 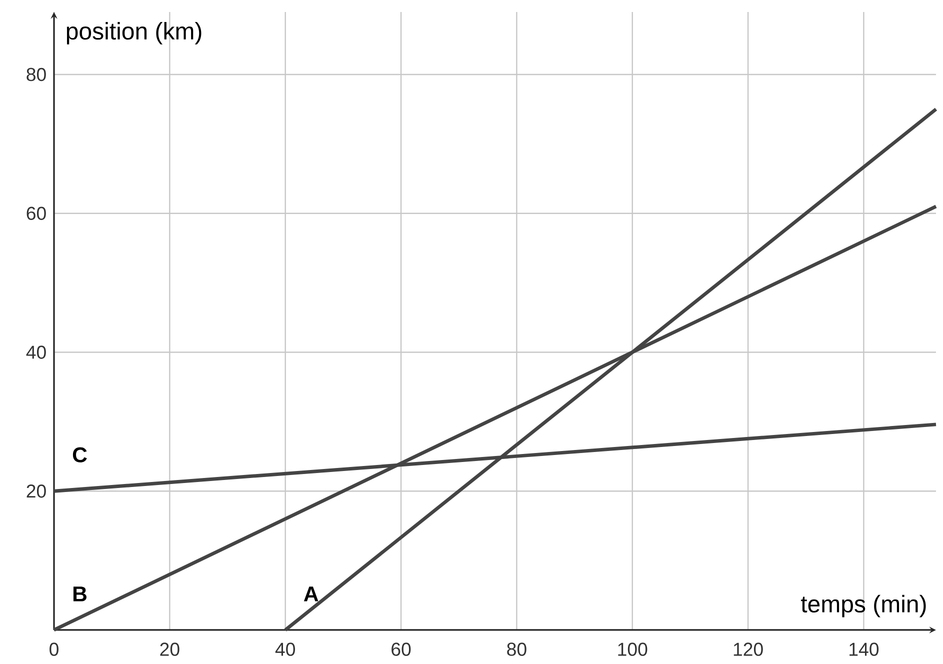 I want to click on x-tick-label: 60, so click(x=401, y=649).